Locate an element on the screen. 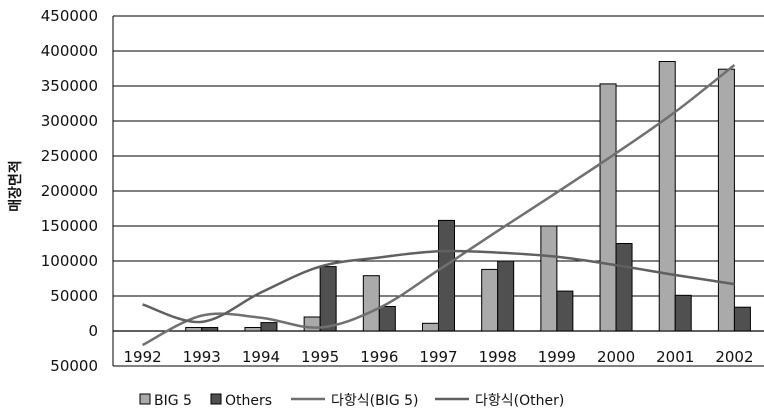 This screenshot has width=764, height=412. y-tick-label: 200000 is located at coordinates (69, 191).